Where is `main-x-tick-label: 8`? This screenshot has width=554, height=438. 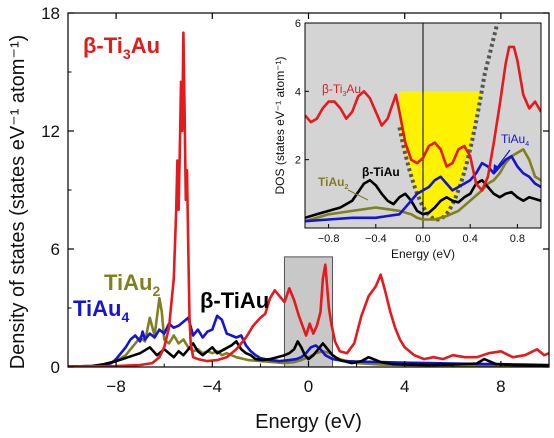
main-x-tick-label: 8 is located at coordinates (500, 386).